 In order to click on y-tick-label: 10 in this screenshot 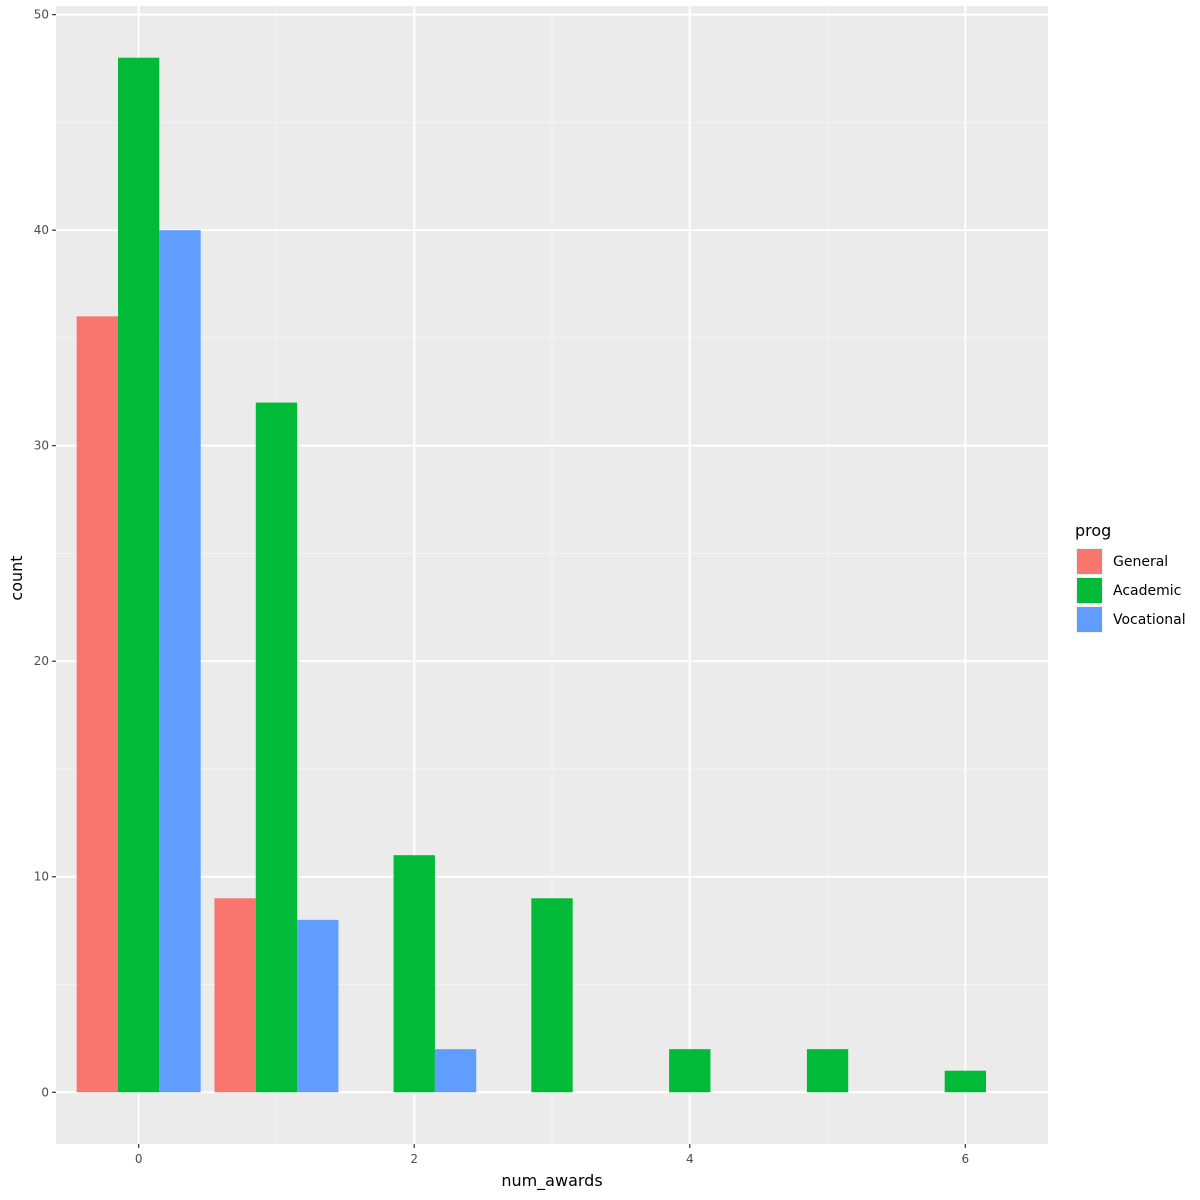, I will do `click(41, 877)`.